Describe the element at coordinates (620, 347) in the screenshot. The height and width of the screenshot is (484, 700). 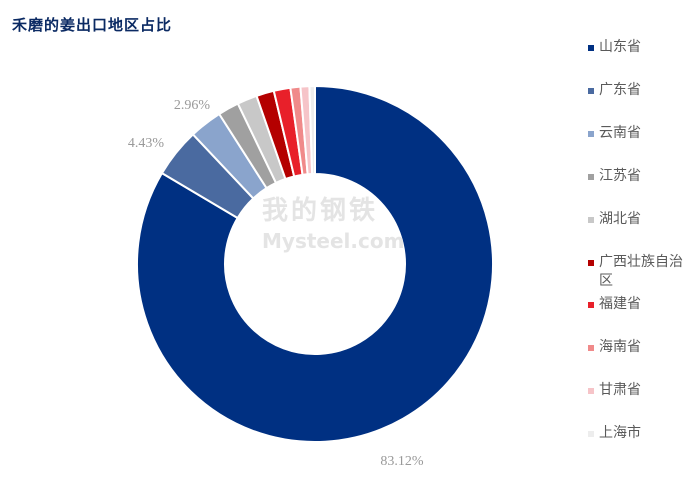
I see `legend-label: 海南省` at that location.